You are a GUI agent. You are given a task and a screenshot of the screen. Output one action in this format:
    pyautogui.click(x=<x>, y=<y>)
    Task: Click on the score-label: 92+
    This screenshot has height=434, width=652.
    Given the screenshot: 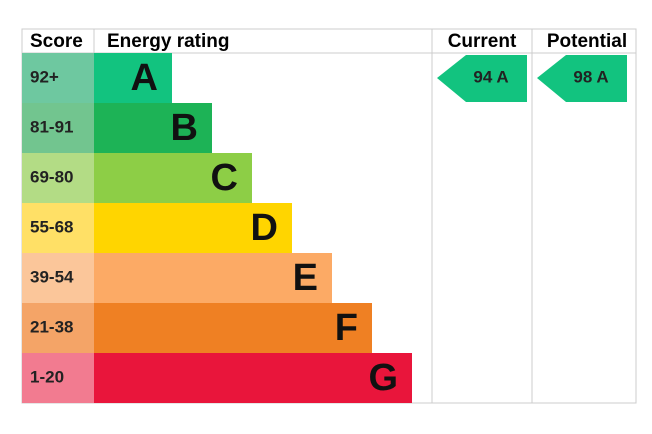 What is the action you would take?
    pyautogui.click(x=44, y=76)
    